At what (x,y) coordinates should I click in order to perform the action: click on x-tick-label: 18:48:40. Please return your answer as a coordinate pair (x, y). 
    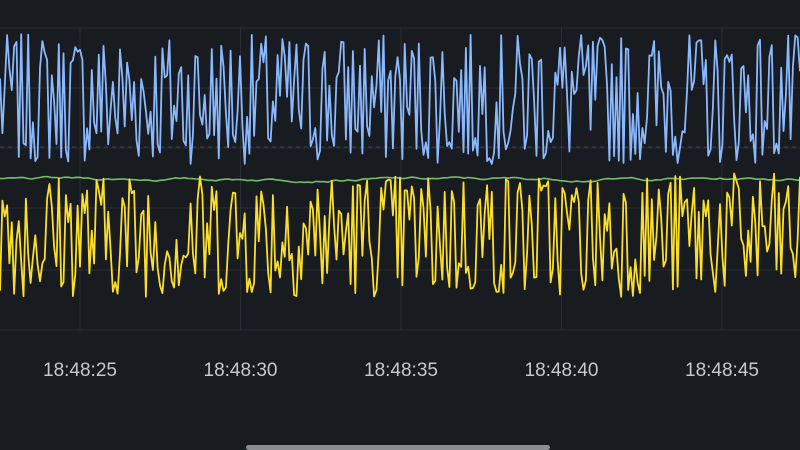
    Looking at the image, I should click on (562, 370).